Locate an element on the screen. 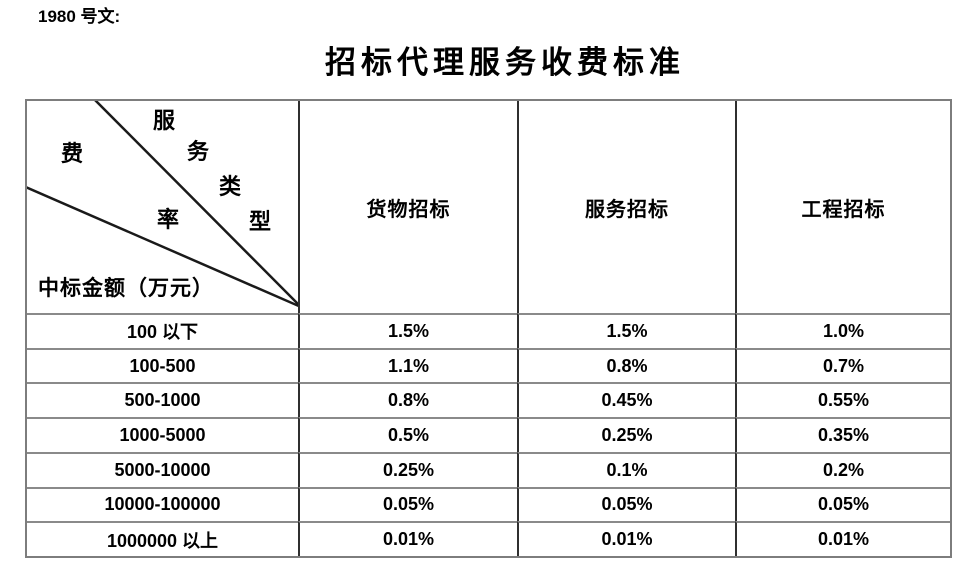 This screenshot has height=581, width=976. rate-cell: 0.55% is located at coordinates (842, 400).